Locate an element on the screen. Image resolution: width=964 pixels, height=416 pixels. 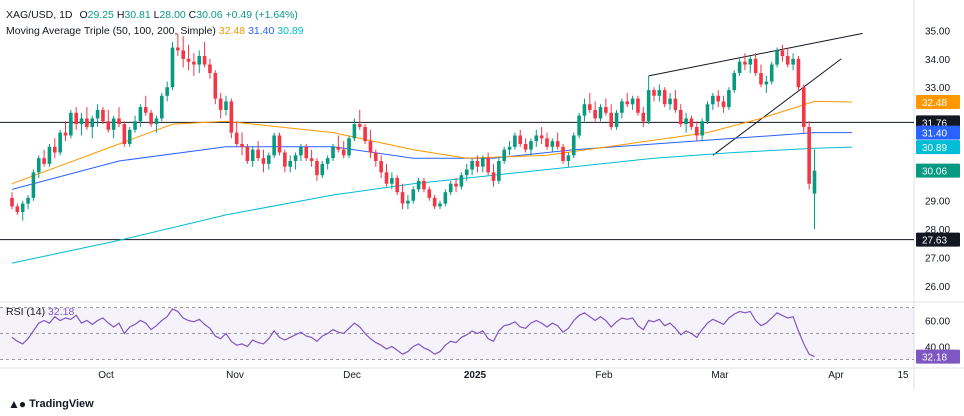
low-value: 28.00 is located at coordinates (172, 15).